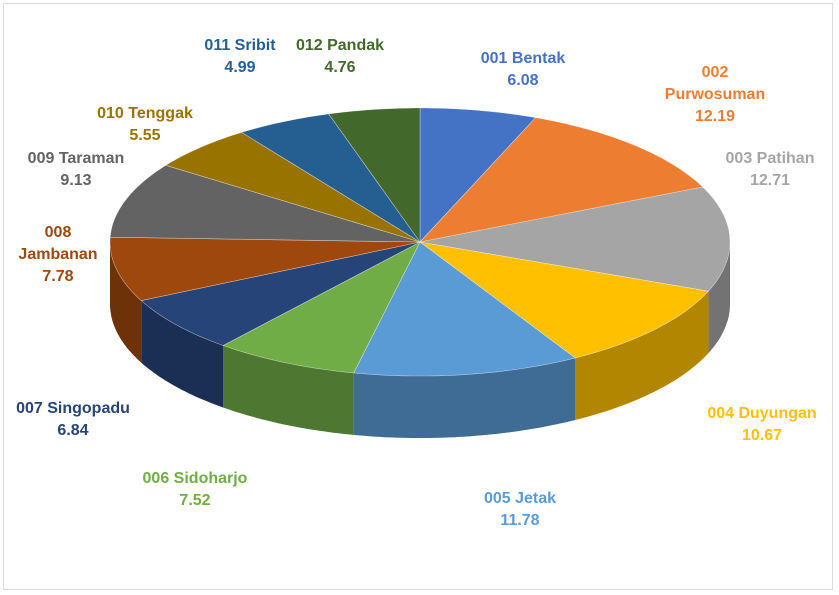 The height and width of the screenshot is (595, 839). Describe the element at coordinates (195, 478) in the screenshot. I see `category-label: 006 Sidoharjo` at that location.